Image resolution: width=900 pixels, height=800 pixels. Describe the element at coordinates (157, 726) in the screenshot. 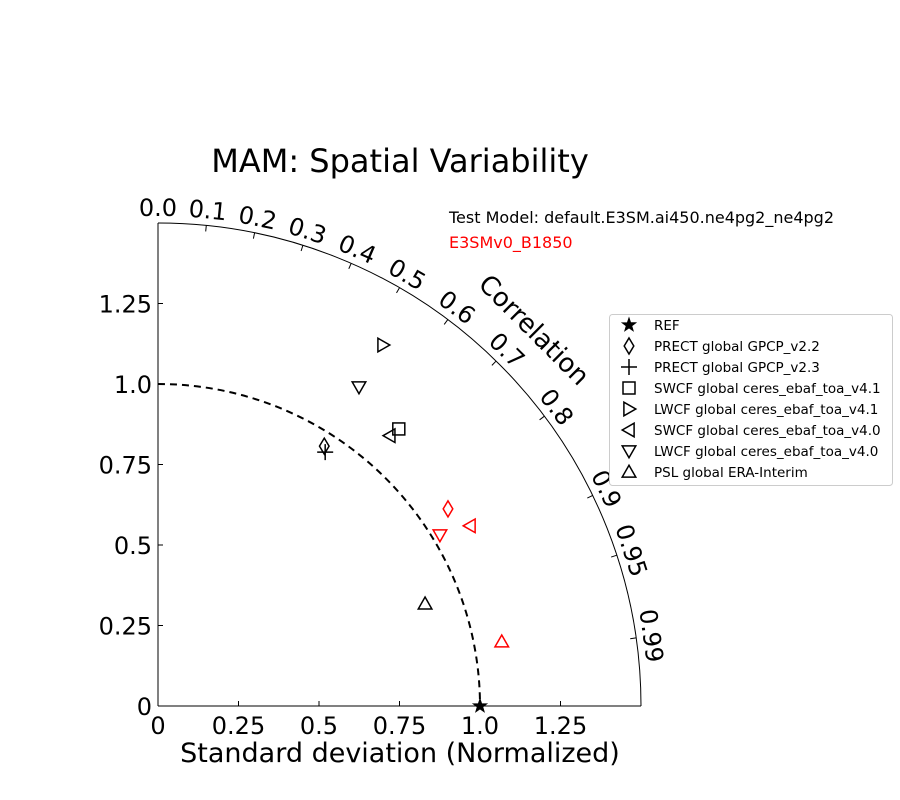

I see `x-tick-label: 0` at that location.